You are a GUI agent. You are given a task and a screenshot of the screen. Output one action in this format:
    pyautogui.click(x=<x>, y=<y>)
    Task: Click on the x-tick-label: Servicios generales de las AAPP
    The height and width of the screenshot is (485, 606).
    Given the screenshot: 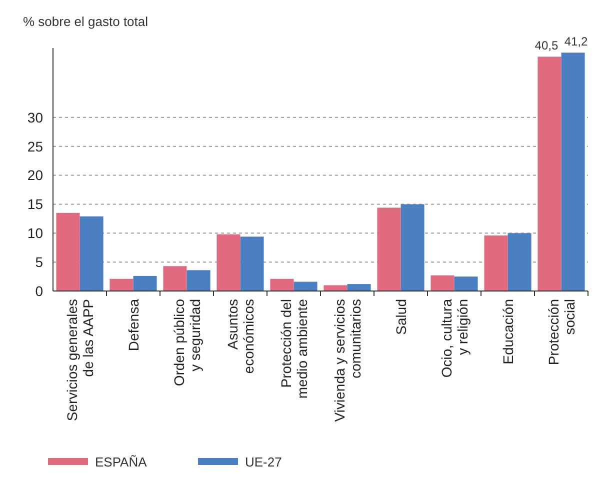 What is the action you would take?
    pyautogui.click(x=80, y=360)
    